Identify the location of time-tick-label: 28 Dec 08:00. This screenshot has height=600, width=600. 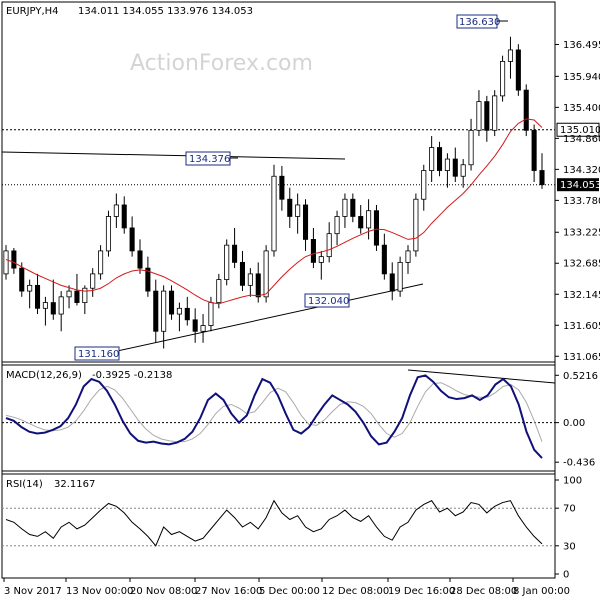
(483, 591).